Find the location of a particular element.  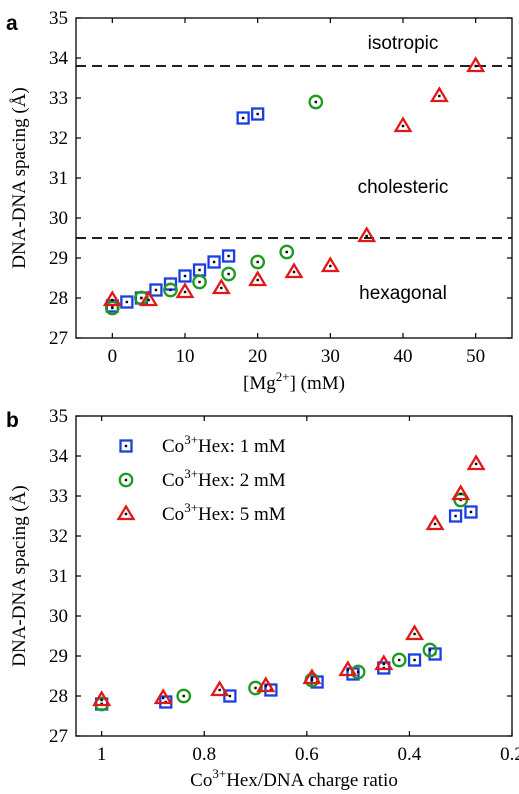

panel-a-label: a is located at coordinates (12, 23).